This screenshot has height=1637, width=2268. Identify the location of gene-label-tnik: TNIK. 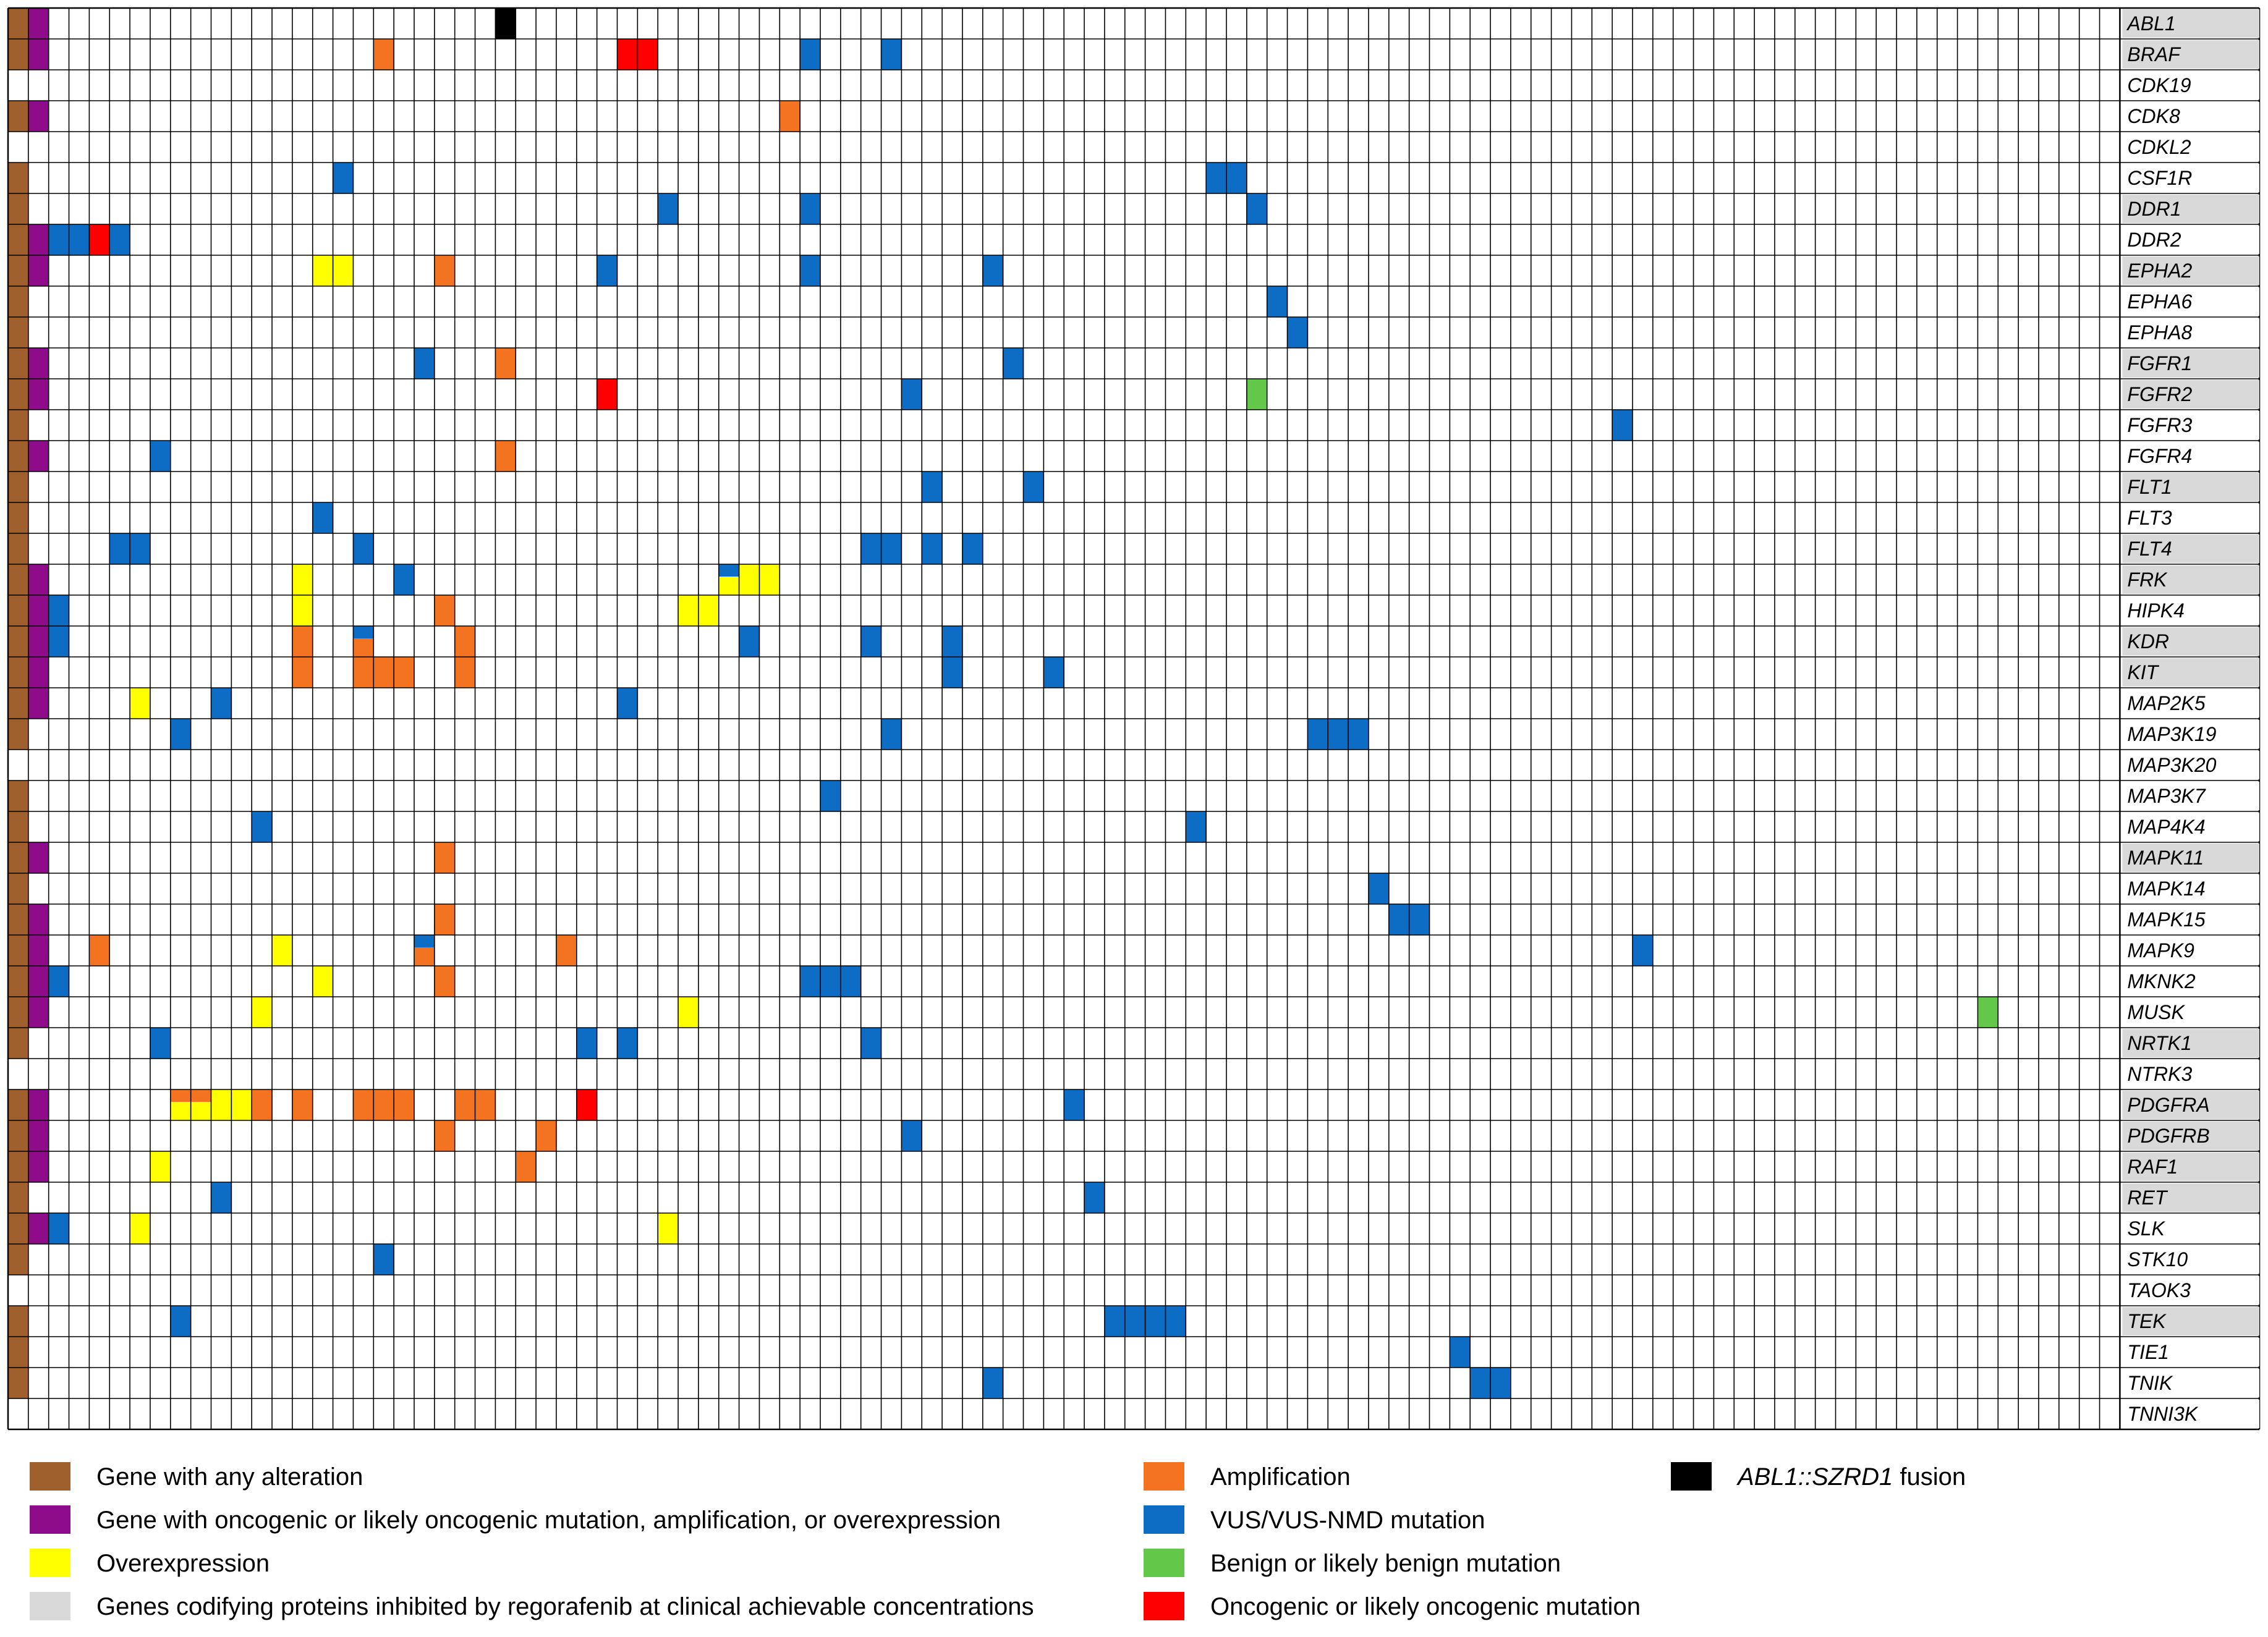
(2150, 1383).